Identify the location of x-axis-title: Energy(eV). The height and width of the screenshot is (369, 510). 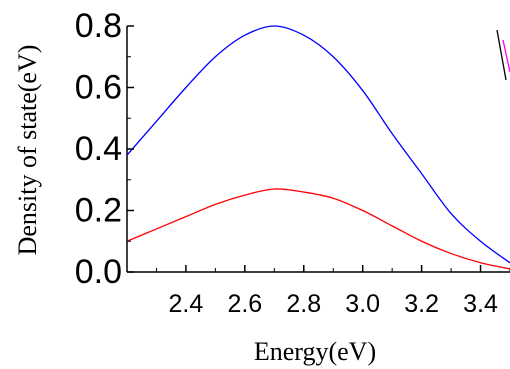
(315, 351).